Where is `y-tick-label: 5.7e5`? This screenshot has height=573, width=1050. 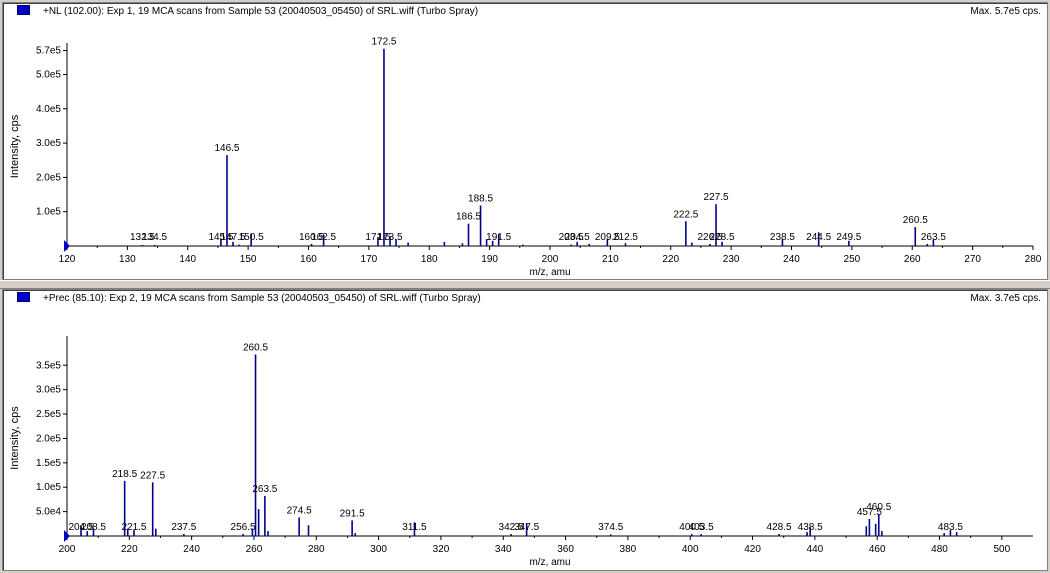 y-tick-label: 5.7e5 is located at coordinates (48, 50).